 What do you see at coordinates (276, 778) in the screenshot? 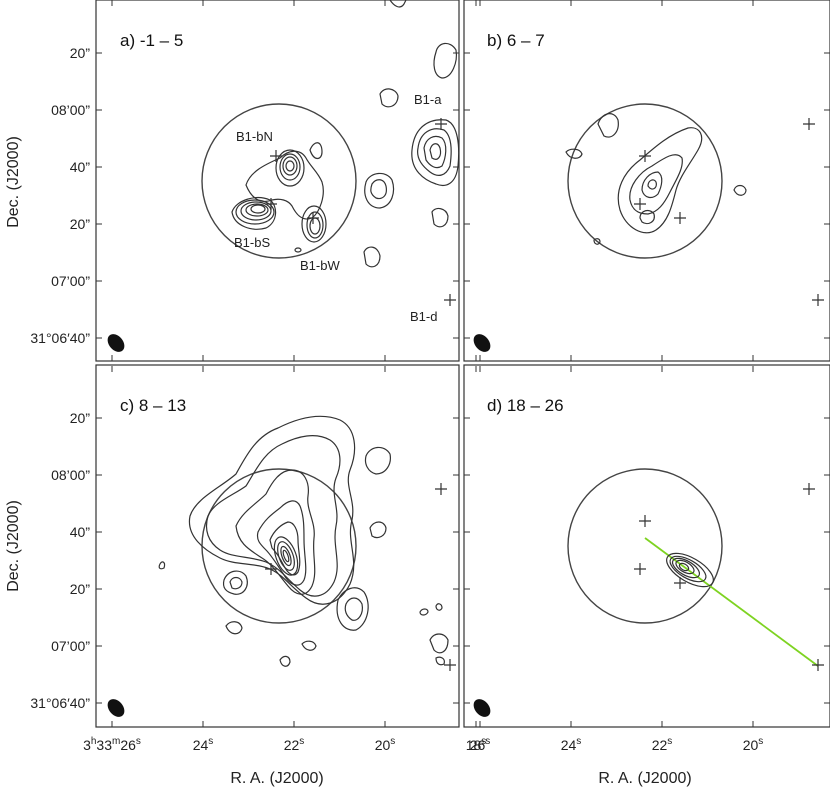
I see `x-axis-title-left: R. A. (J2000)` at bounding box center [276, 778].